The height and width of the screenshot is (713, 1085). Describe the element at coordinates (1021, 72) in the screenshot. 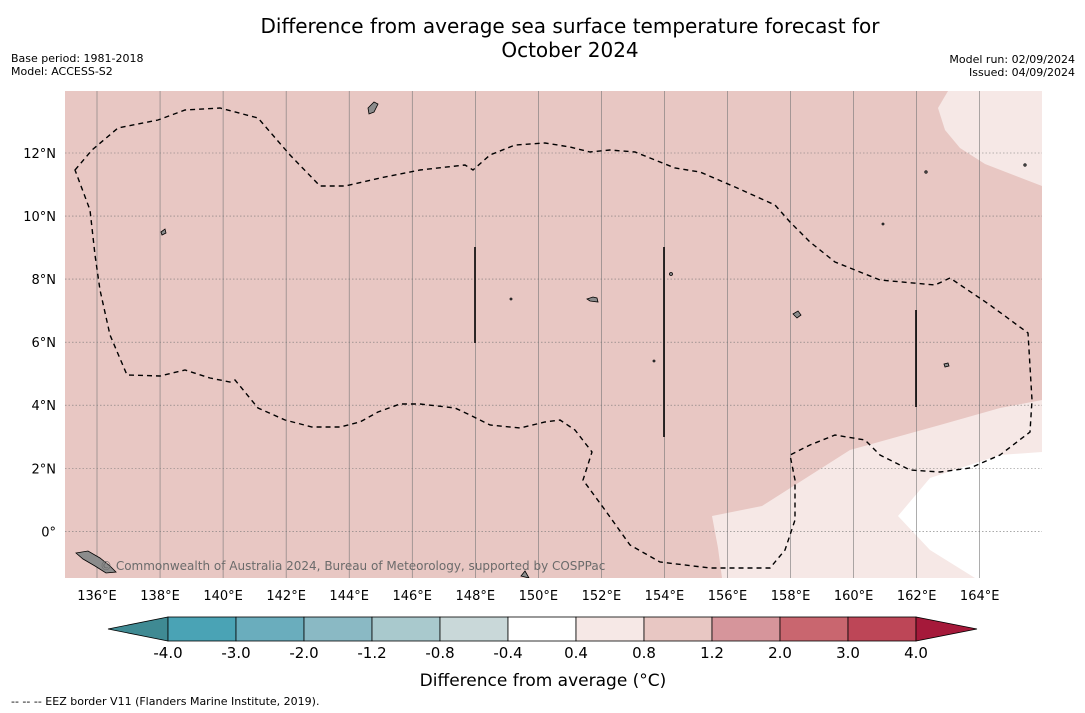

I see `issued-date: Issued: 04/09/2024` at that location.